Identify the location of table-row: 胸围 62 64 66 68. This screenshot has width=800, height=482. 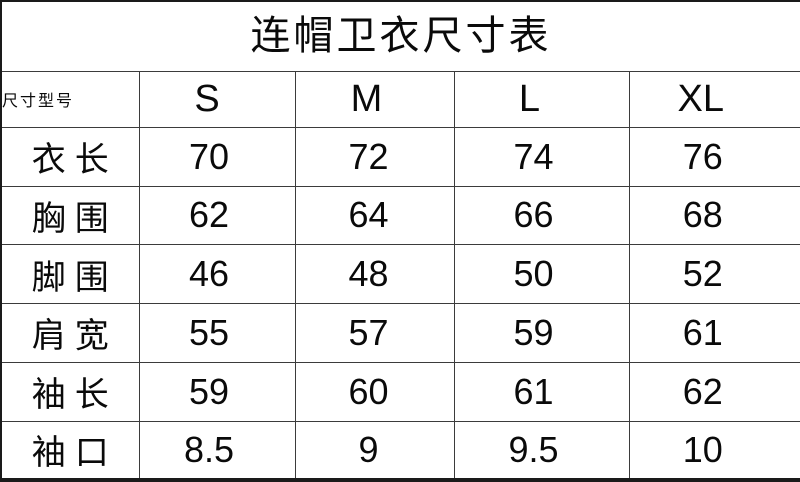
(400, 215).